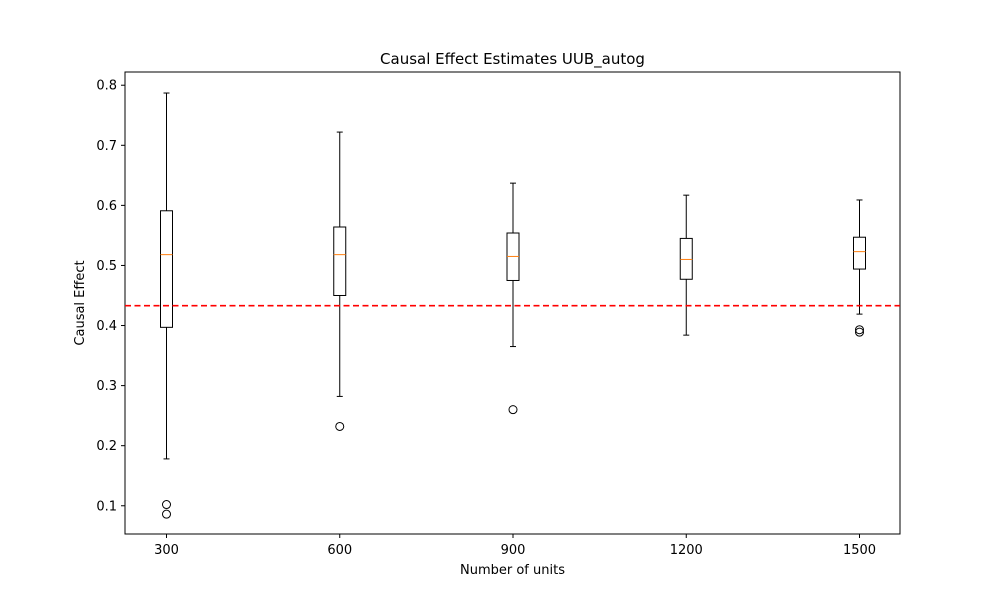  I want to click on chart-title: Causal Effect Estimates UUB_autog, so click(512, 59).